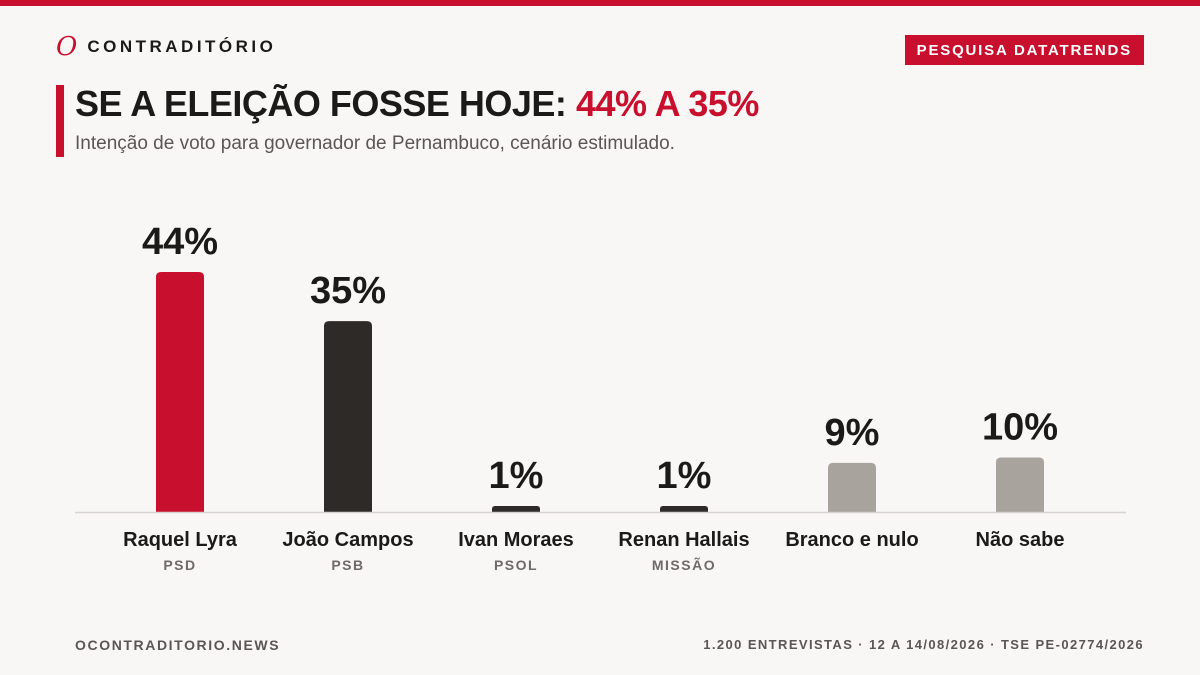 The height and width of the screenshot is (675, 1200). What do you see at coordinates (1024, 50) in the screenshot?
I see `source-badge: PESQUISA DATATRENDS` at bounding box center [1024, 50].